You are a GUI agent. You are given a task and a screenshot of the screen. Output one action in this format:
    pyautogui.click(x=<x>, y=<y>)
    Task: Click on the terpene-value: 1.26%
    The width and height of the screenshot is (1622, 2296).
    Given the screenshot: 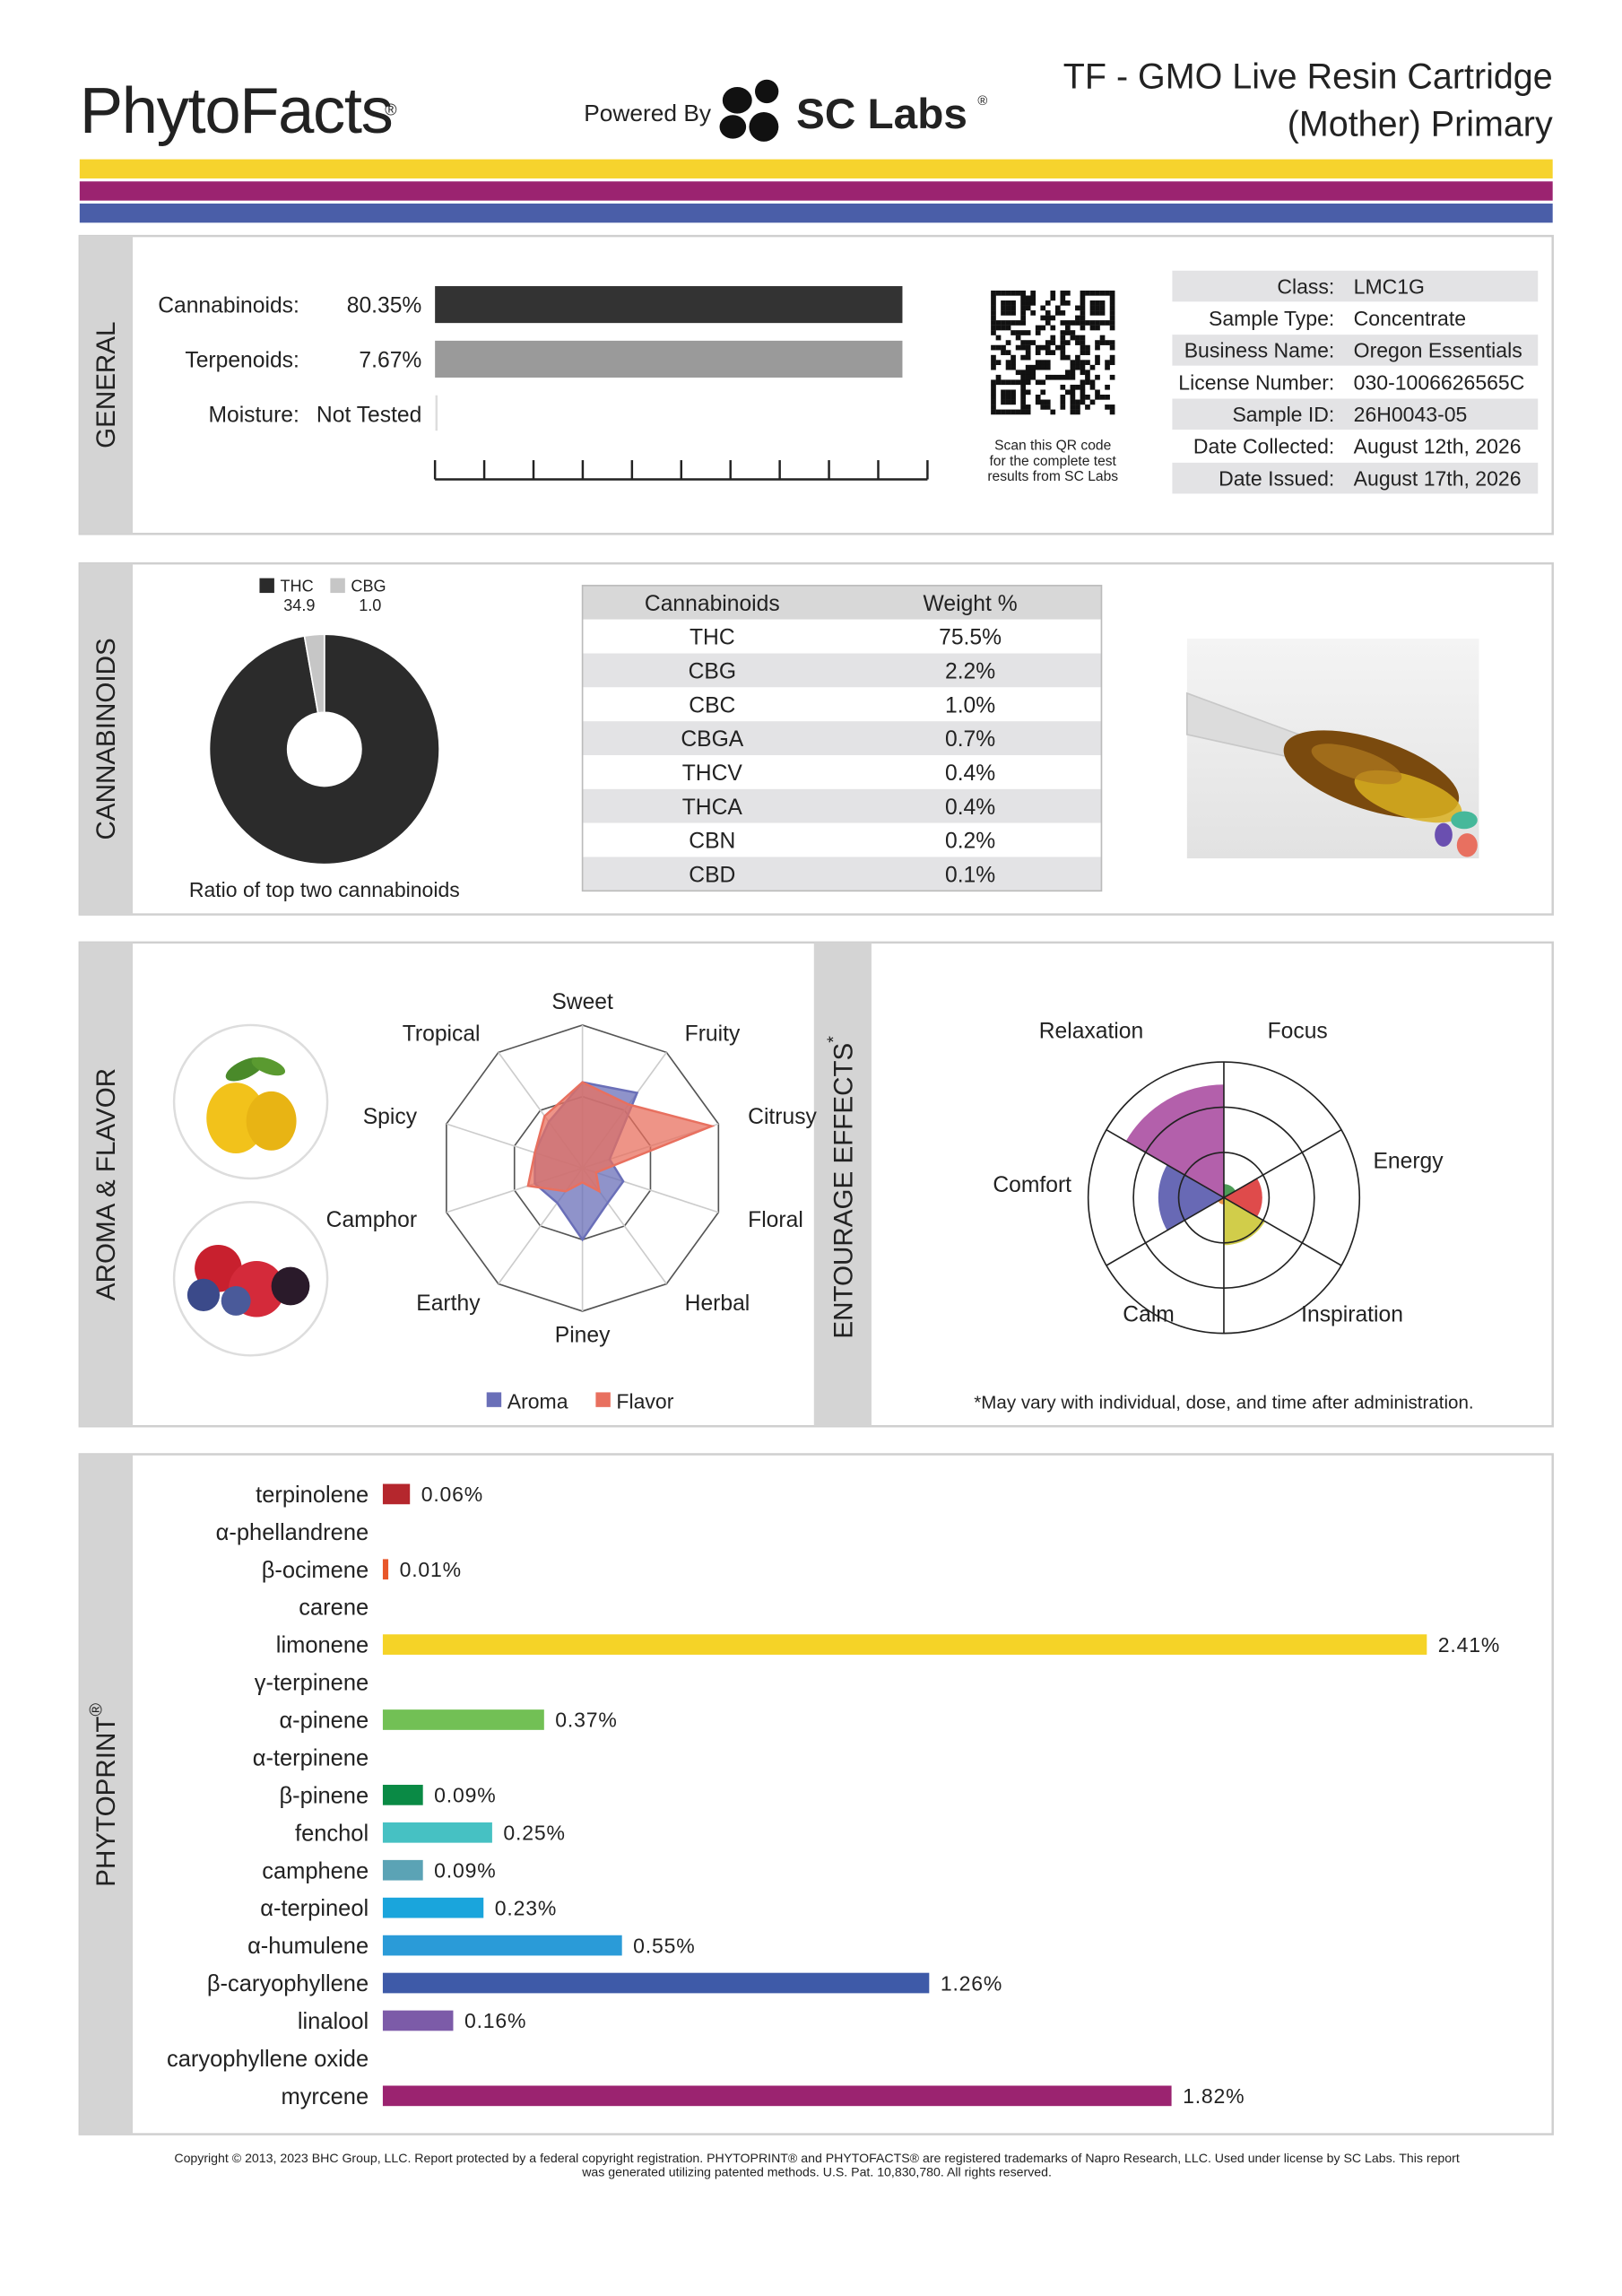 What is the action you would take?
    pyautogui.click(x=971, y=1983)
    